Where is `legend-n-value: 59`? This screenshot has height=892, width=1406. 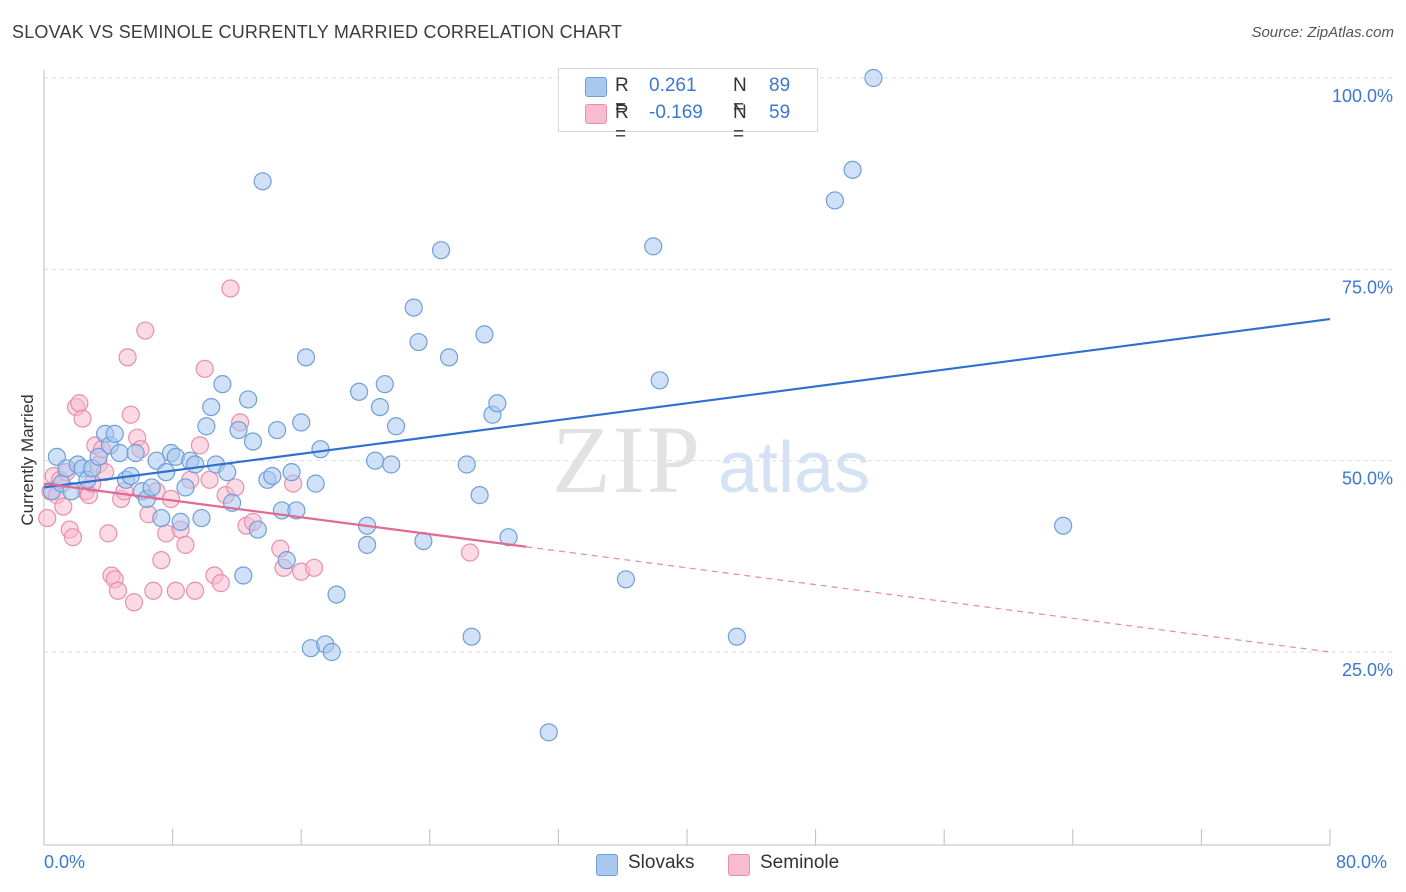
legend-n-value: 59 is located at coordinates (780, 112).